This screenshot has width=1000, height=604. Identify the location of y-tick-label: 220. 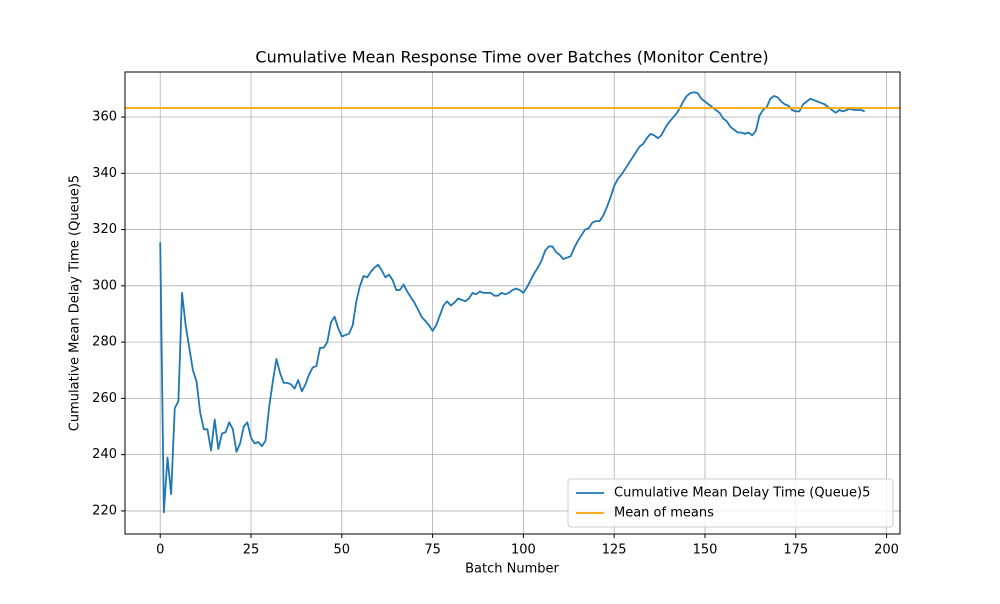
(104, 510).